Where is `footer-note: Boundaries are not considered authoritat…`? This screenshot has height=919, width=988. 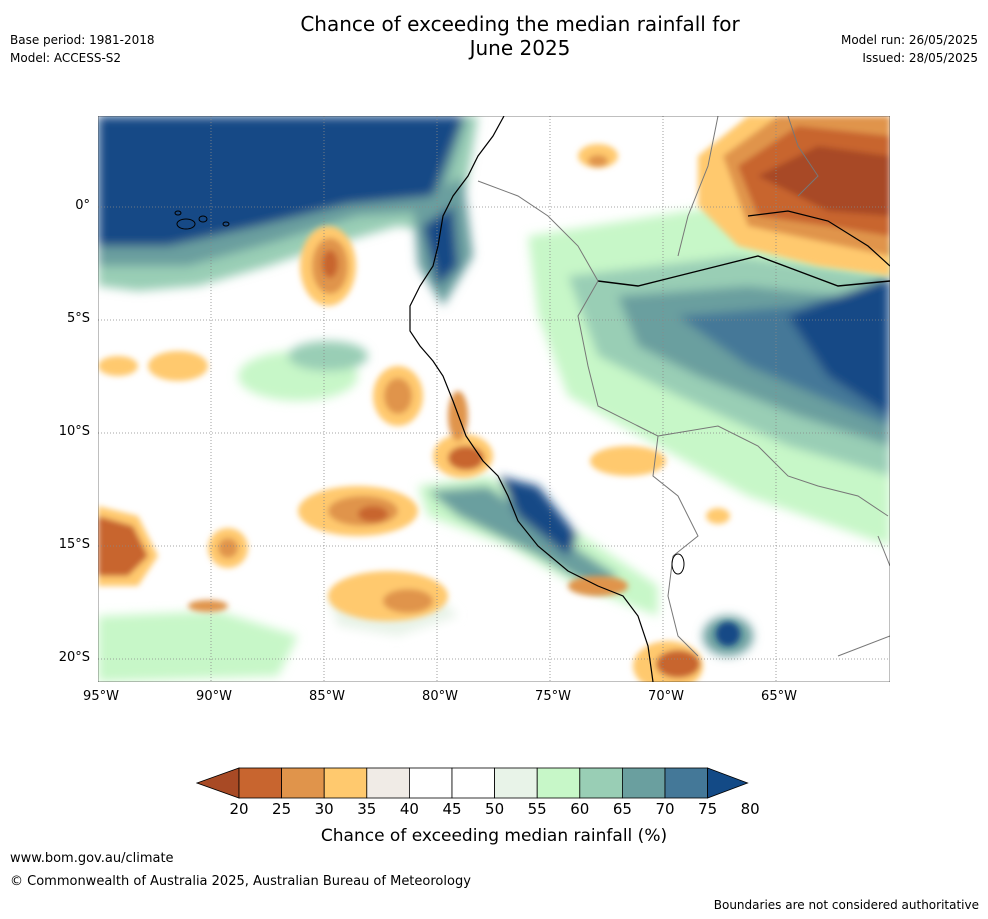 footer-note: Boundaries are not considered authoritat… is located at coordinates (846, 905).